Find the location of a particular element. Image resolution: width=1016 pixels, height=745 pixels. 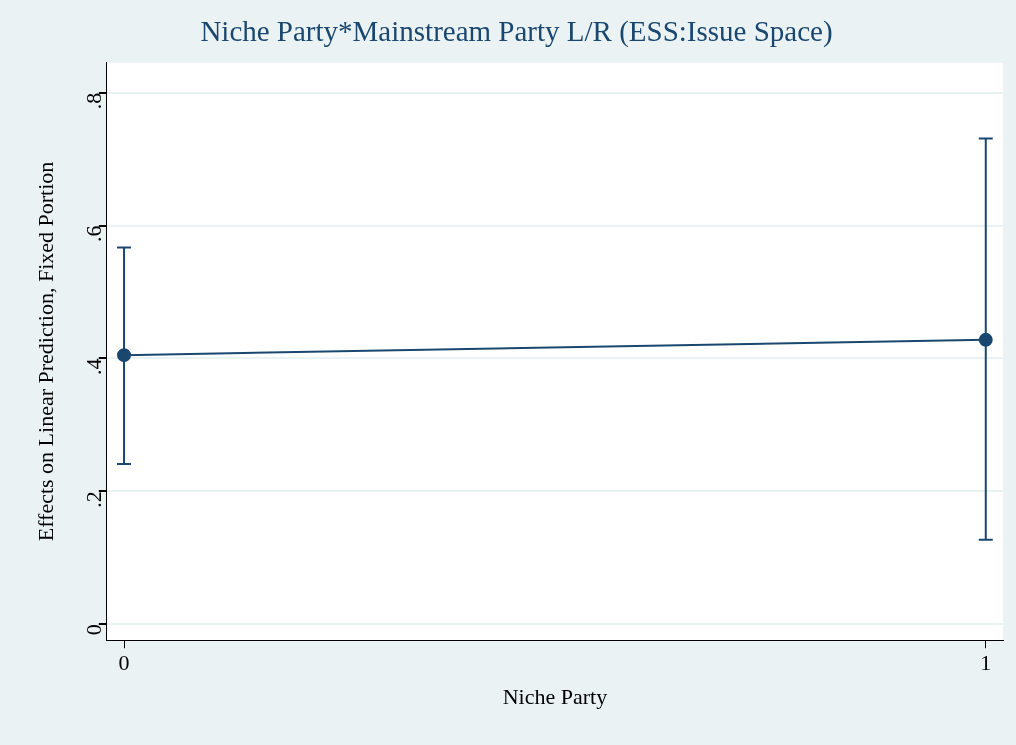

y-tick-label: .8 is located at coordinates (93, 101).